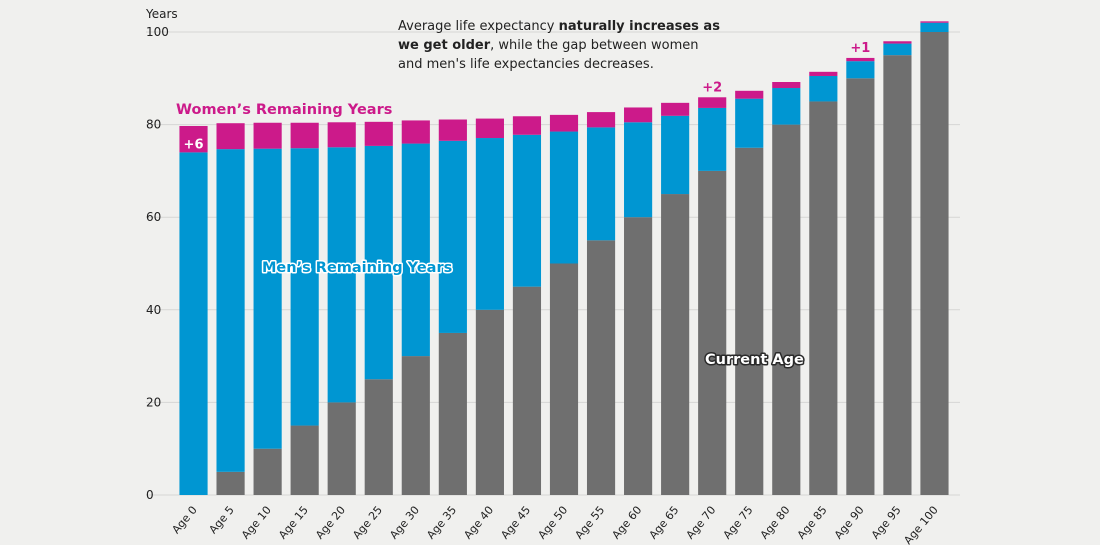 This screenshot has height=545, width=1100. I want to click on x-tick-age-40: Age 40, so click(478, 523).